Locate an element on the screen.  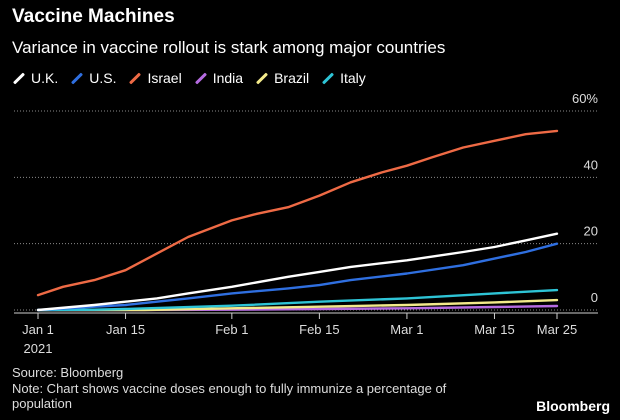
legend-item: U.K. is located at coordinates (35, 78).